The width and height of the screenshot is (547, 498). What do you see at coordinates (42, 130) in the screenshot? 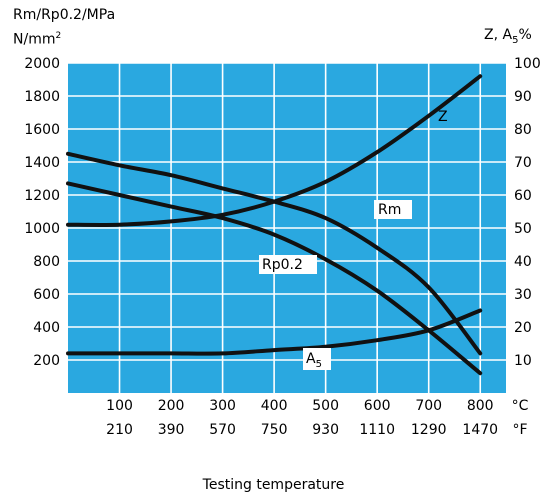
I see `left-tick-7: 1600` at bounding box center [42, 130].